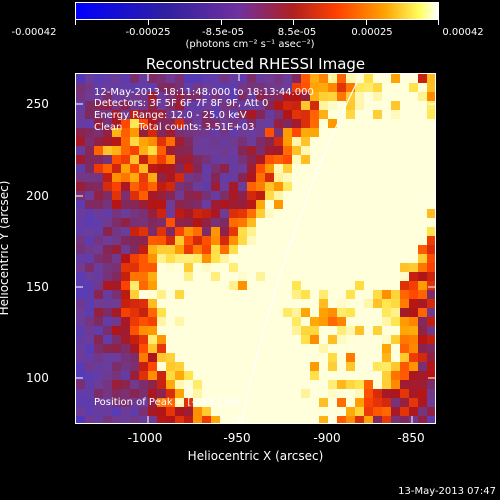  What do you see at coordinates (204, 92) in the screenshot?
I see `annotation-time-range: 12-May-2013 18:11:48.000 to 18:13:44.000` at bounding box center [204, 92].